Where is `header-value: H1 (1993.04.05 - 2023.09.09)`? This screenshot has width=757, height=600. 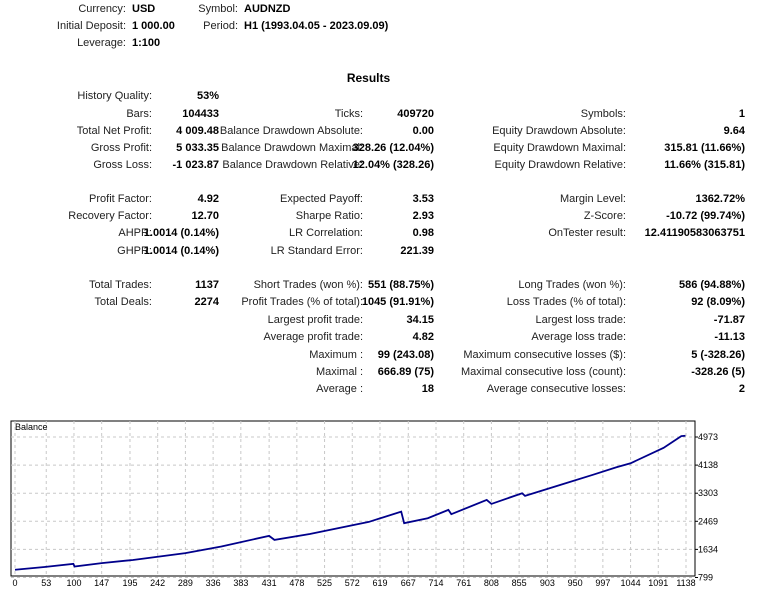 header-value: H1 (1993.04.05 - 2023.09.09) is located at coordinates (316, 26).